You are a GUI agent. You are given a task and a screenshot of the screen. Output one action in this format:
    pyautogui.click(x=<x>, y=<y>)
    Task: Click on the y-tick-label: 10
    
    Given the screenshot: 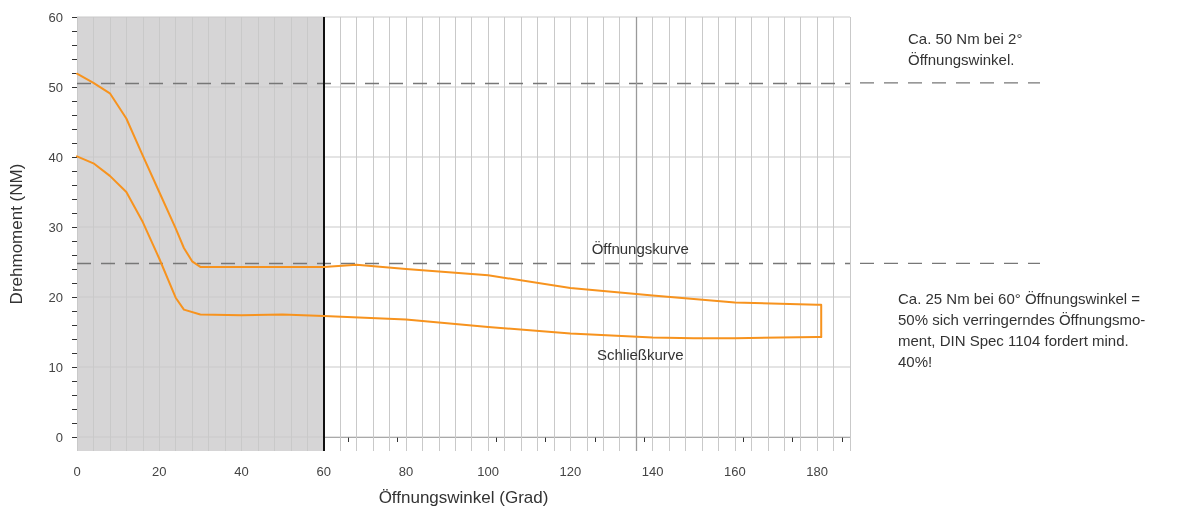 What is the action you would take?
    pyautogui.click(x=55, y=367)
    